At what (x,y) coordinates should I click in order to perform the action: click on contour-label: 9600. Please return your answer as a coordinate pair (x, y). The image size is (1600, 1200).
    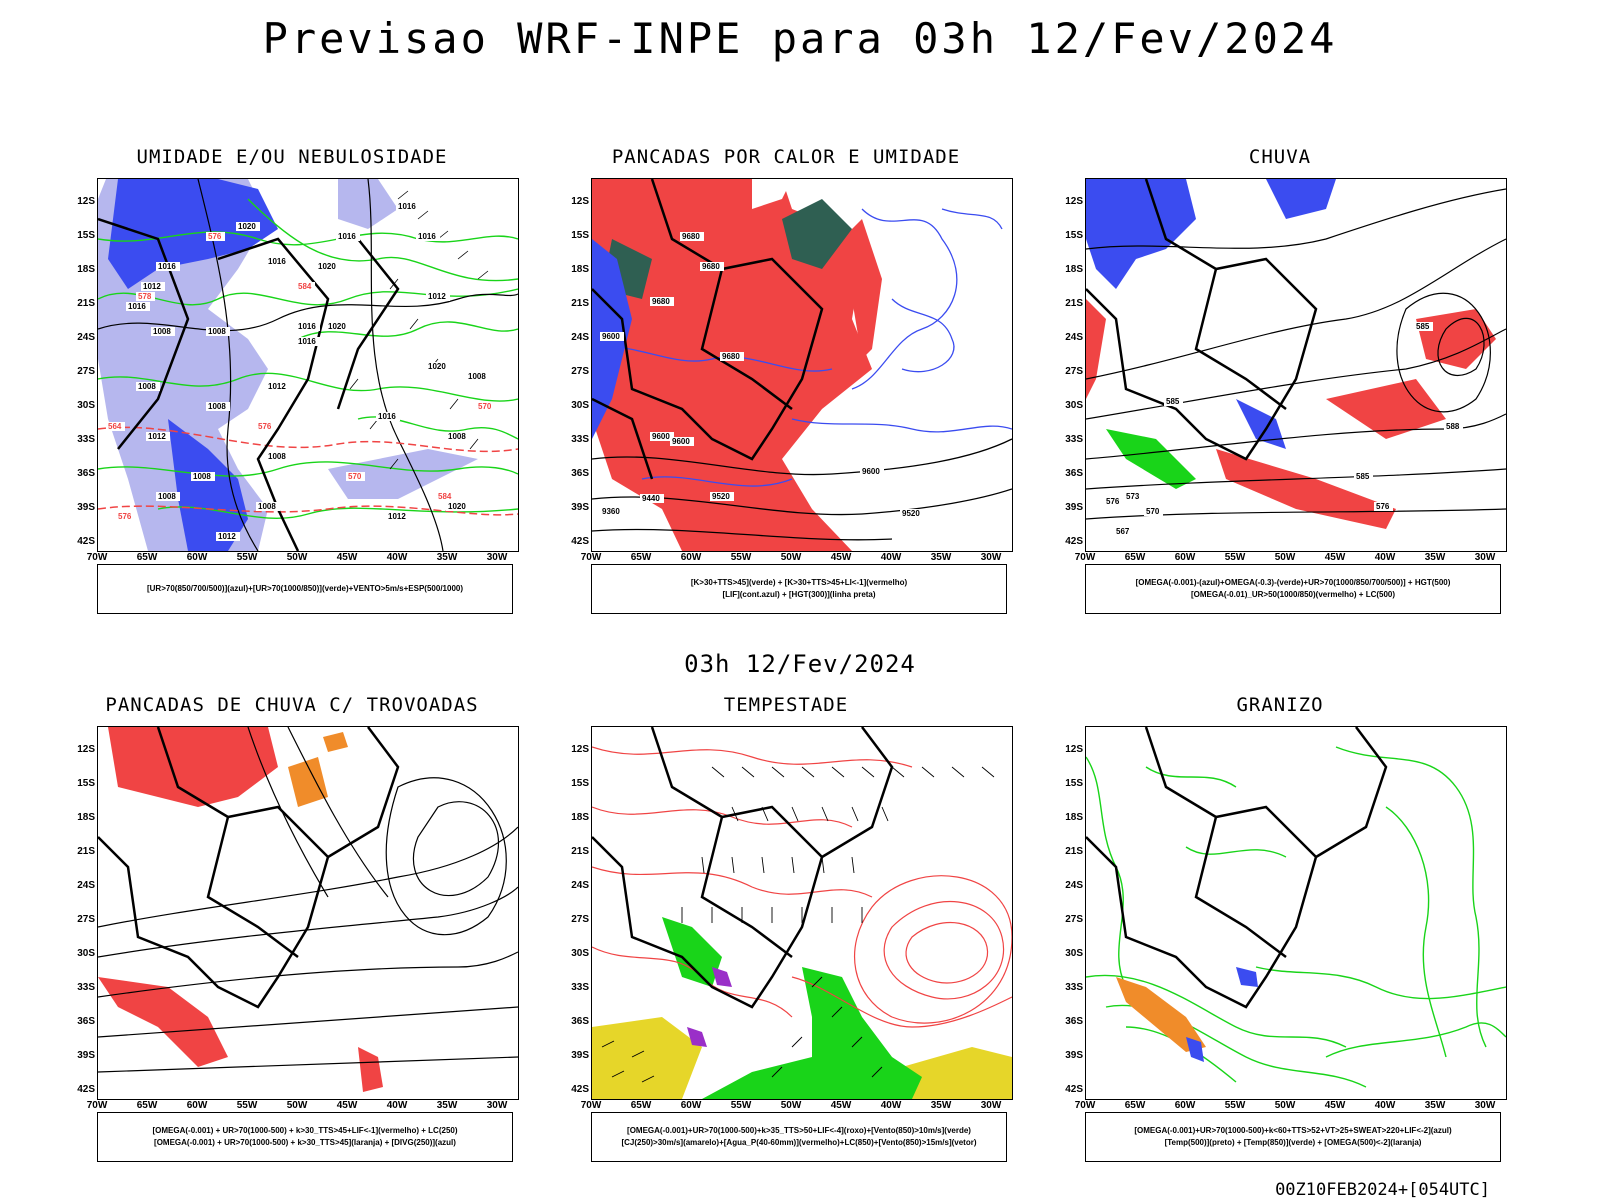
    Looking at the image, I should click on (871, 471).